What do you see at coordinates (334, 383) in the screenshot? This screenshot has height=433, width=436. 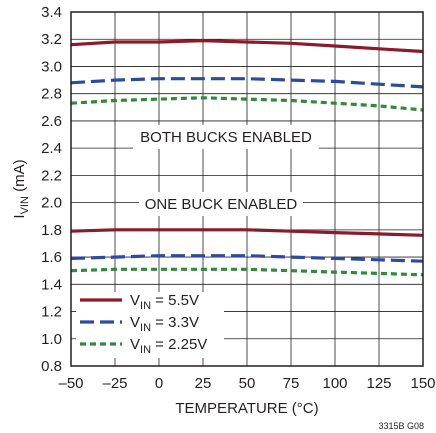 I see `x-tick-label: 100` at bounding box center [334, 383].